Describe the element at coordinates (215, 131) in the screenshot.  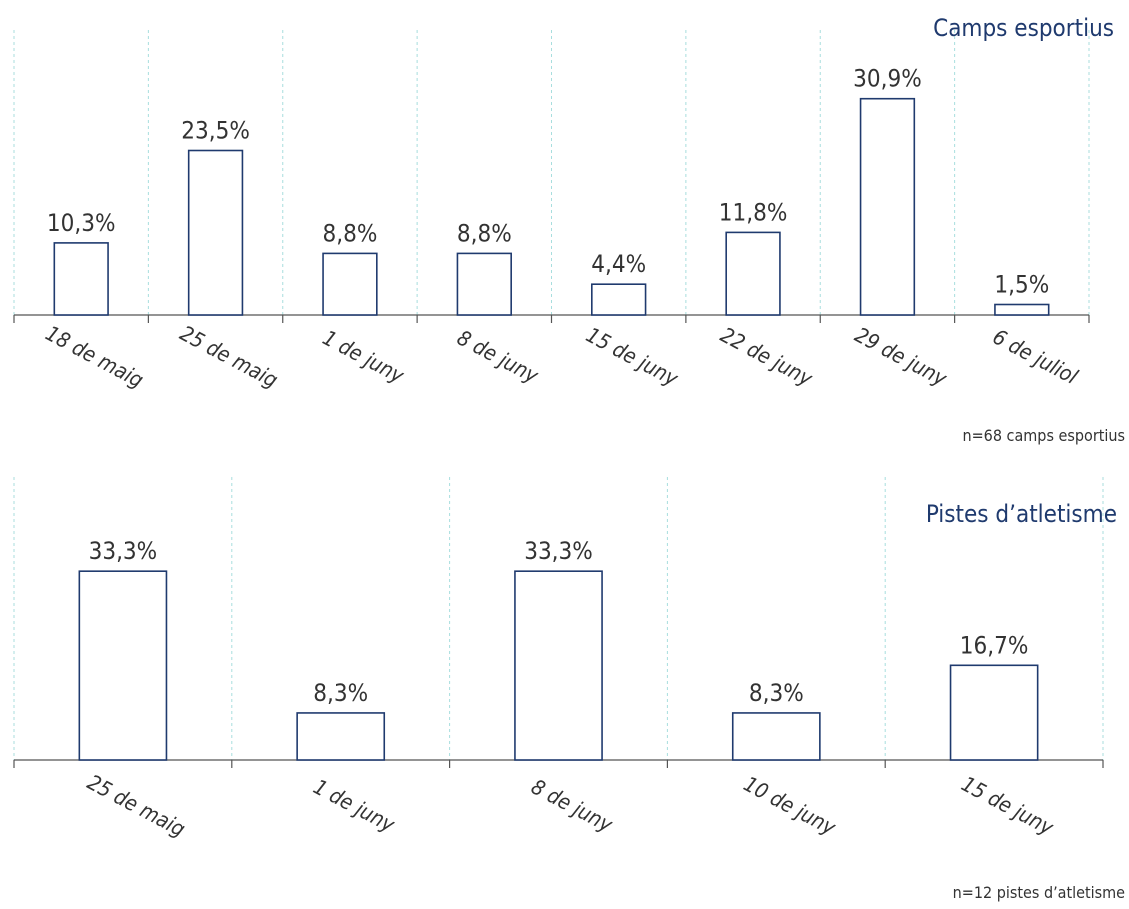
I see `value-label: 23,5%` at that location.